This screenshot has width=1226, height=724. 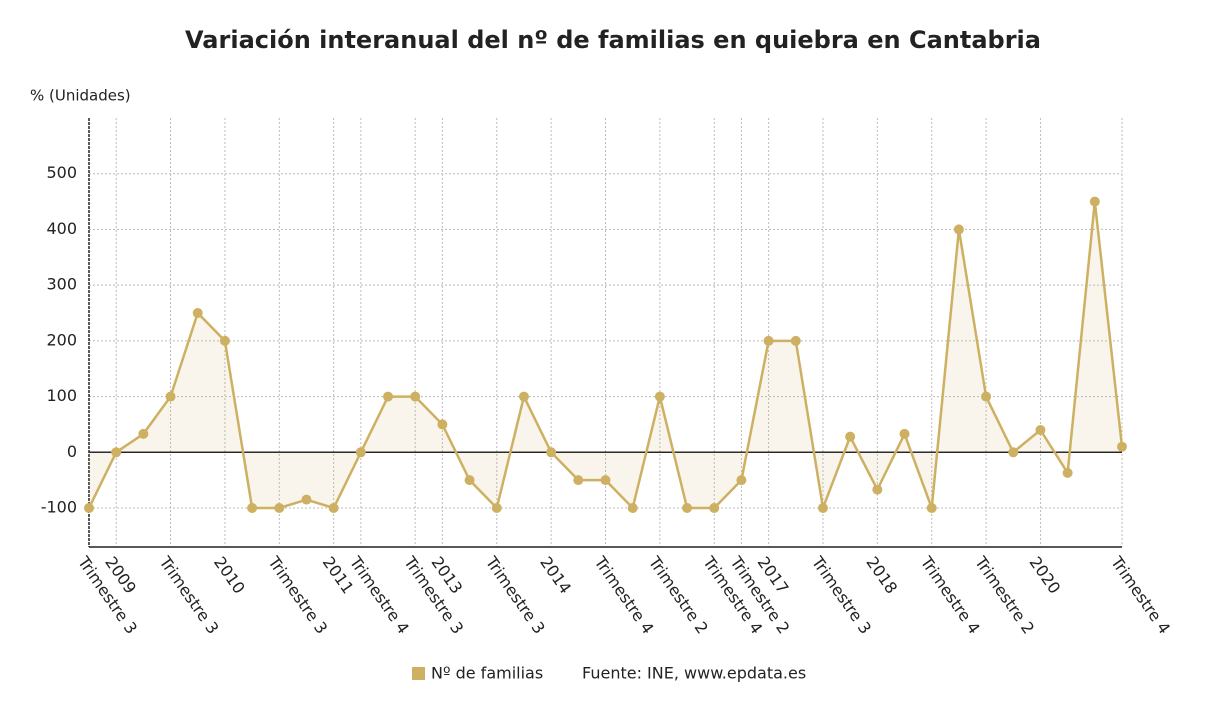 What do you see at coordinates (229, 575) in the screenshot?
I see `x-tick-label: 2010` at bounding box center [229, 575].